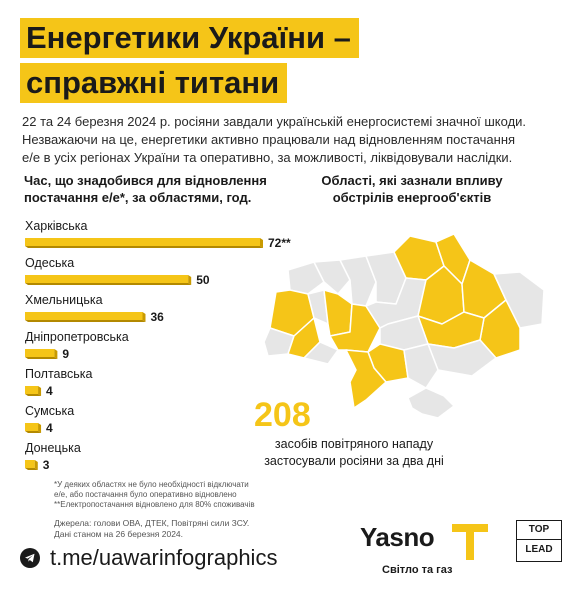  Describe the element at coordinates (164, 557) in the screenshot. I see `telegram-link-text: t.me/uawarinfographics` at that location.